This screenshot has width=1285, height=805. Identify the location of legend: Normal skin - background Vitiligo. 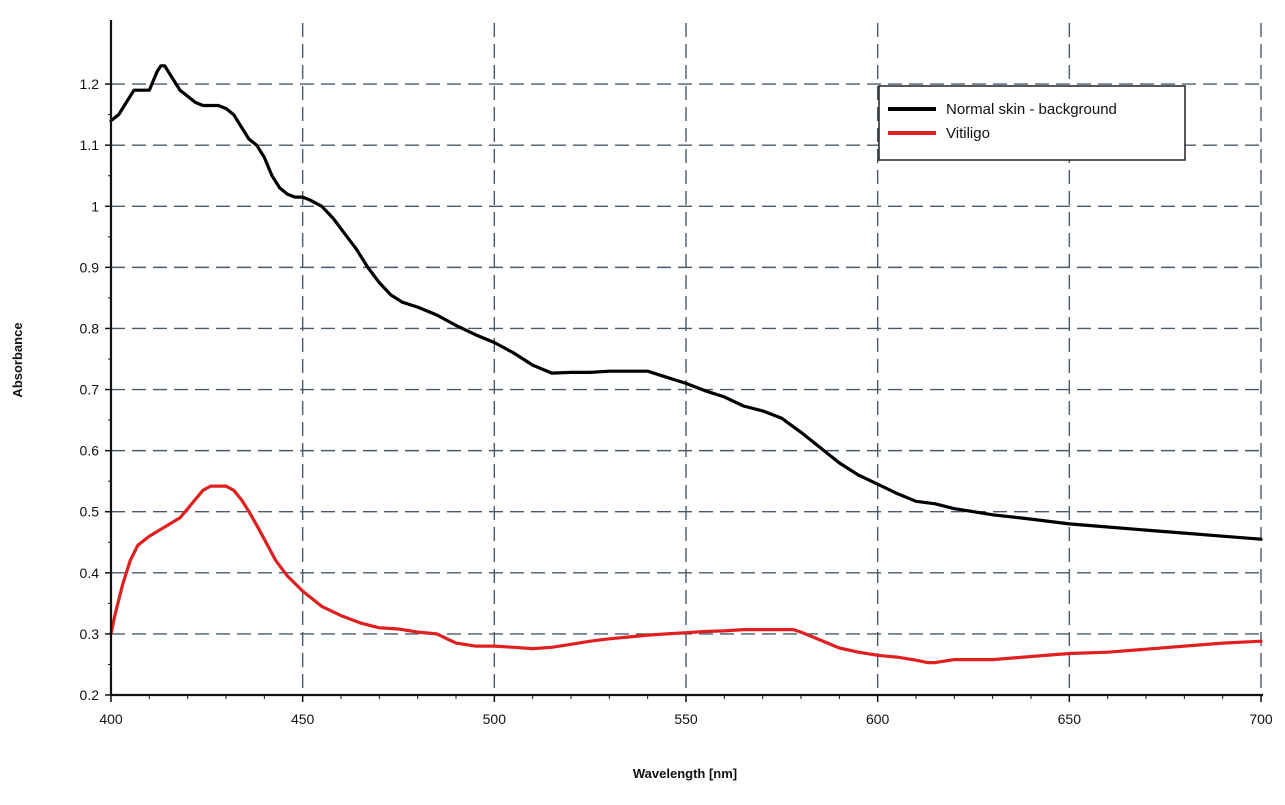
(1032, 123).